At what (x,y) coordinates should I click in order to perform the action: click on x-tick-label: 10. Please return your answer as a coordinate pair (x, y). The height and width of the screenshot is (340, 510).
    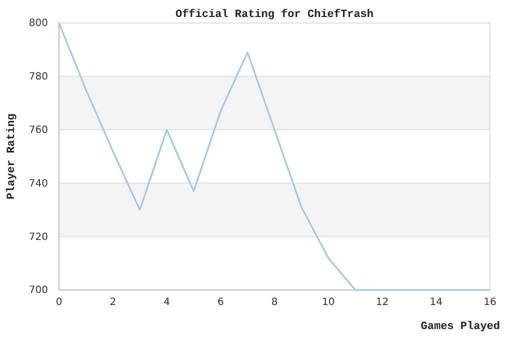
    Looking at the image, I should click on (328, 302).